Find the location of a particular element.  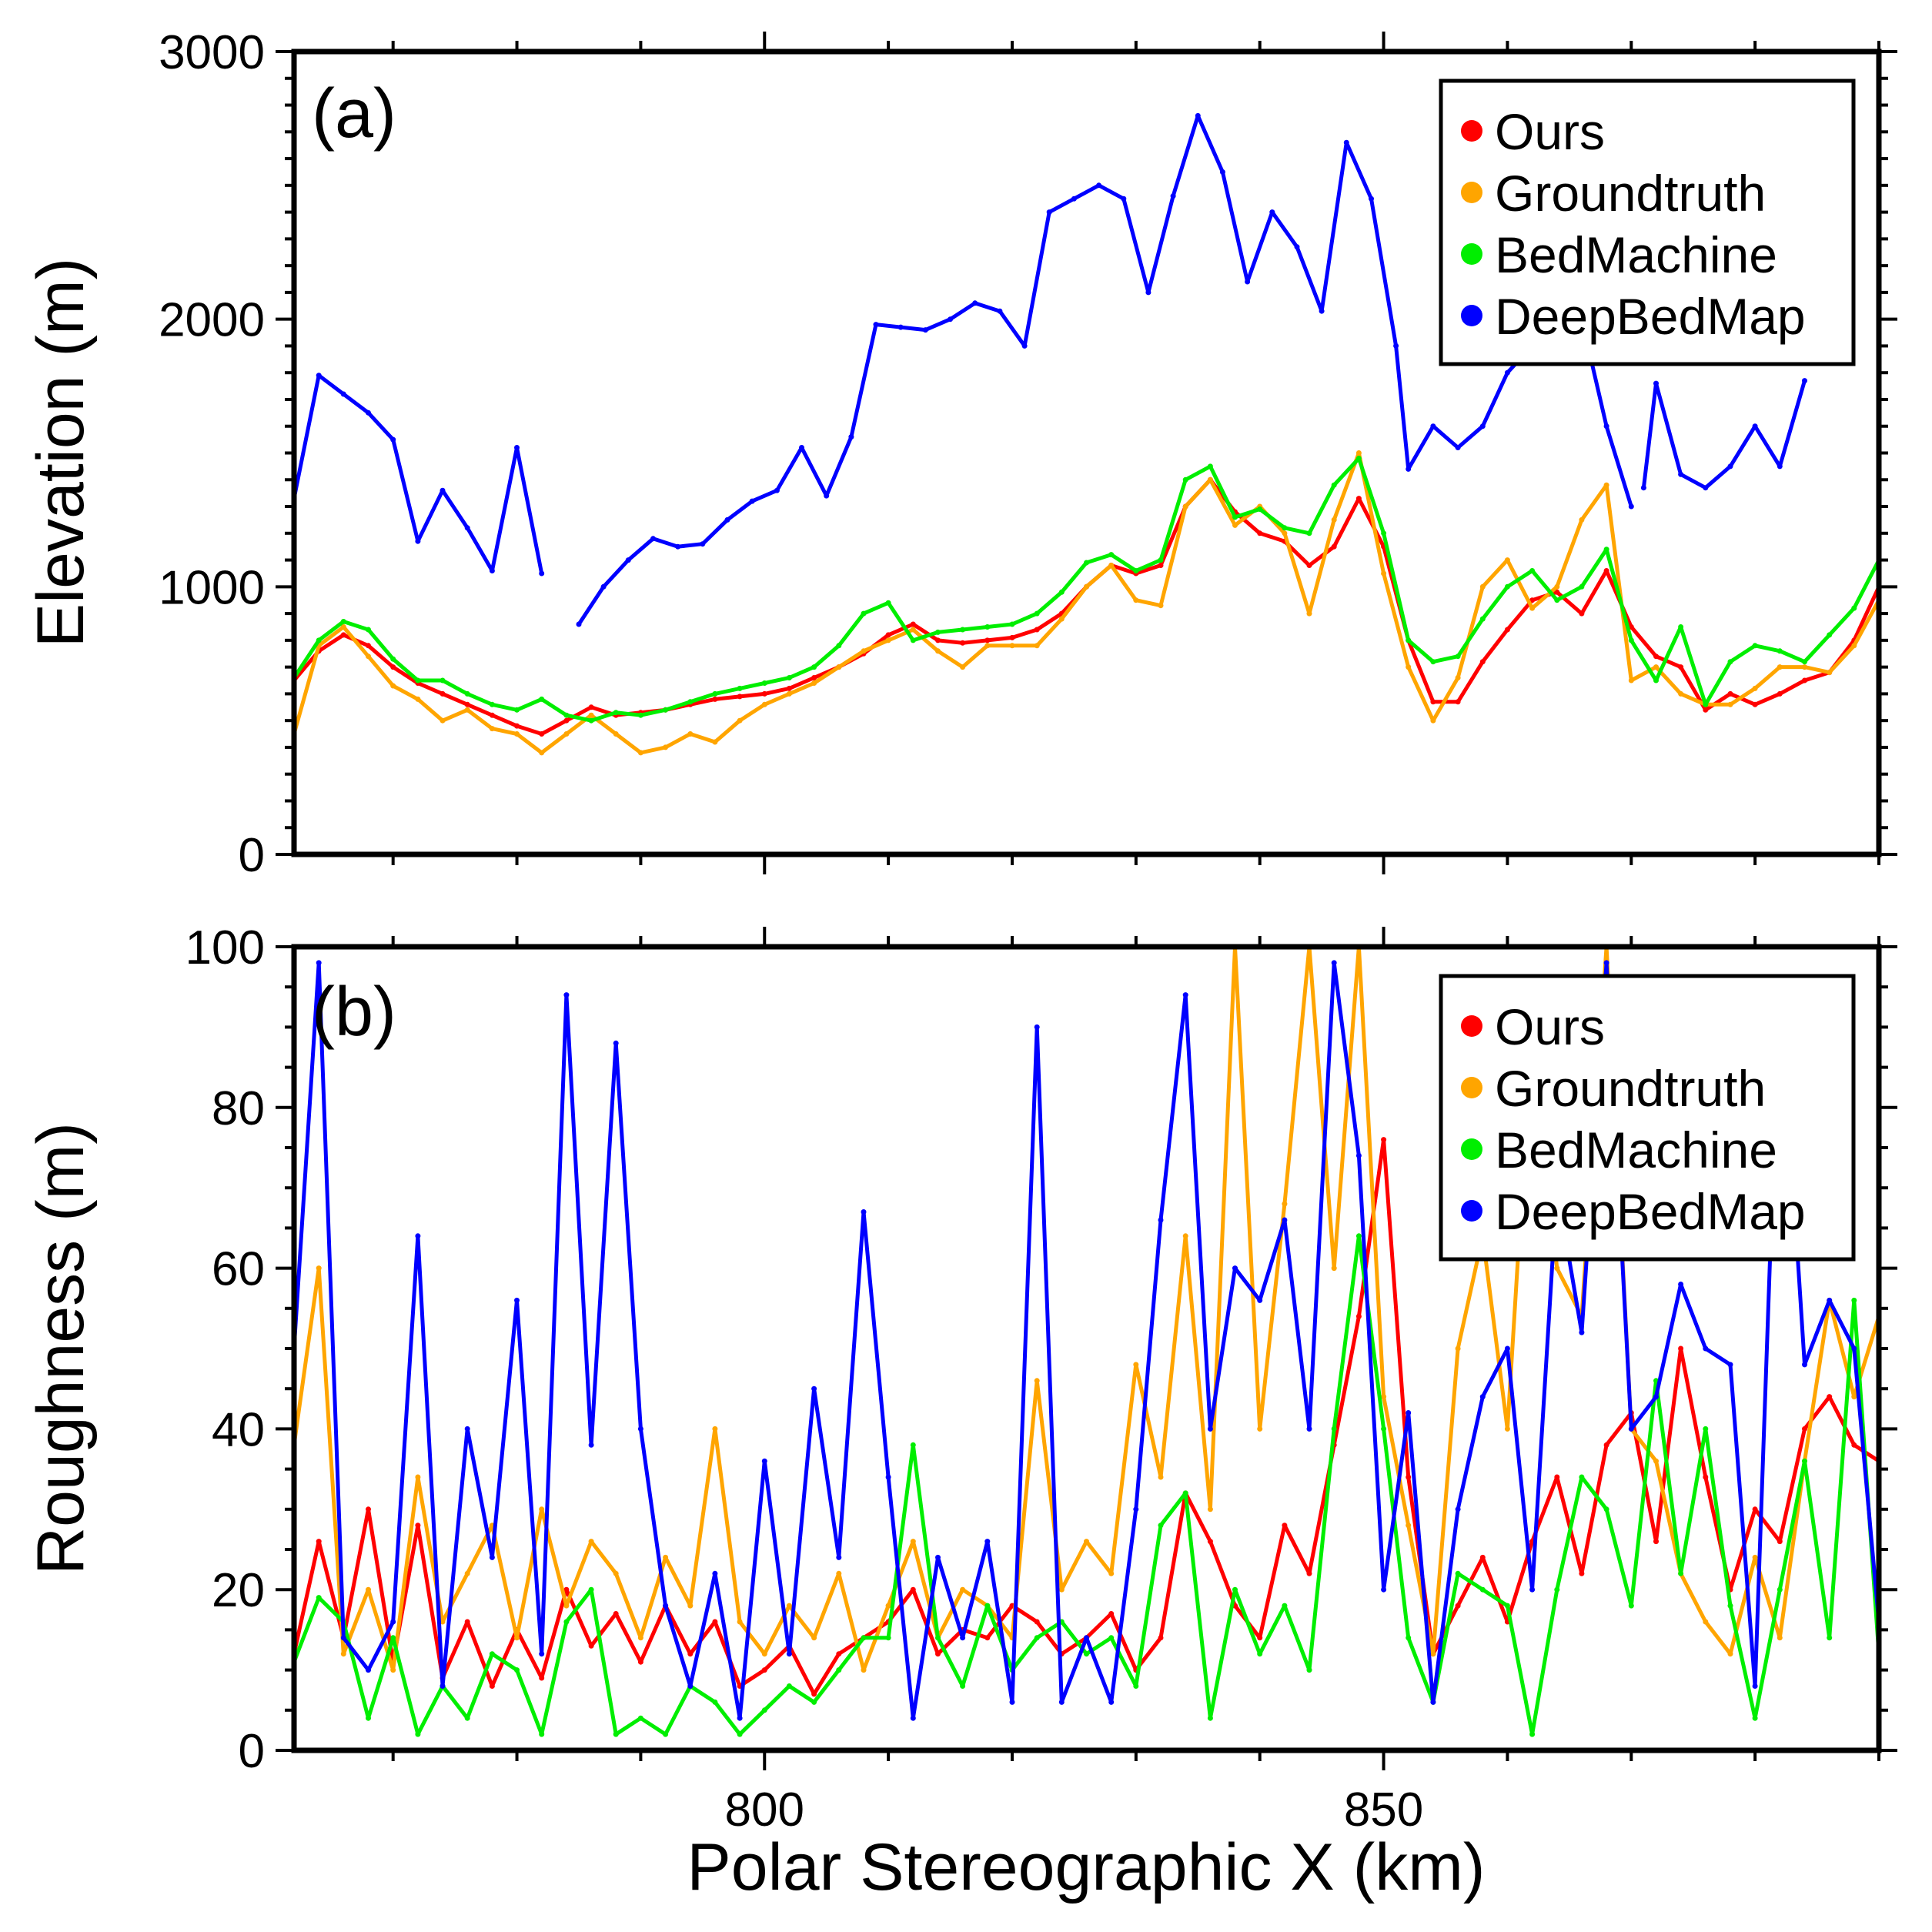

legend-marker-groundtruth is located at coordinates (1471, 1087).